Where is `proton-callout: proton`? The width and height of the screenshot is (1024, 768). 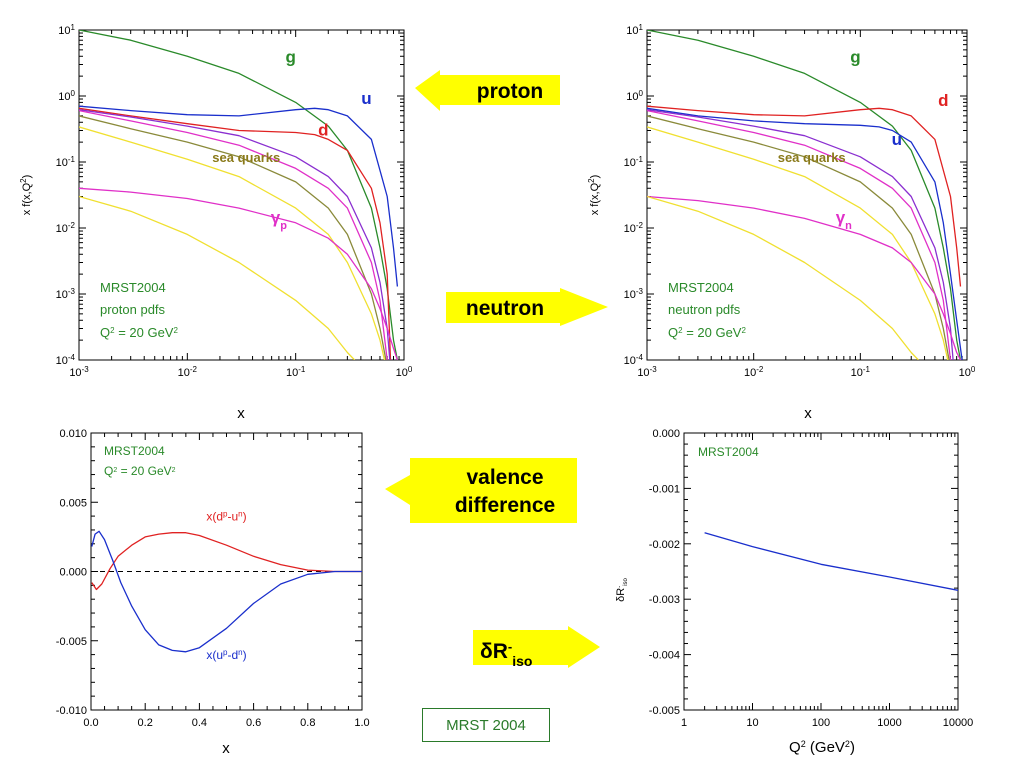
proton-callout: proton is located at coordinates (487, 90).